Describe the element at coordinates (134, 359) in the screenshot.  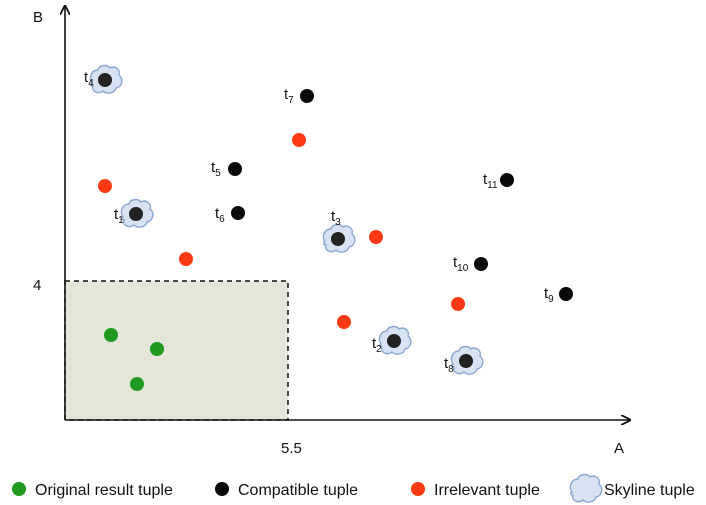
I see `original-result-tuples` at that location.